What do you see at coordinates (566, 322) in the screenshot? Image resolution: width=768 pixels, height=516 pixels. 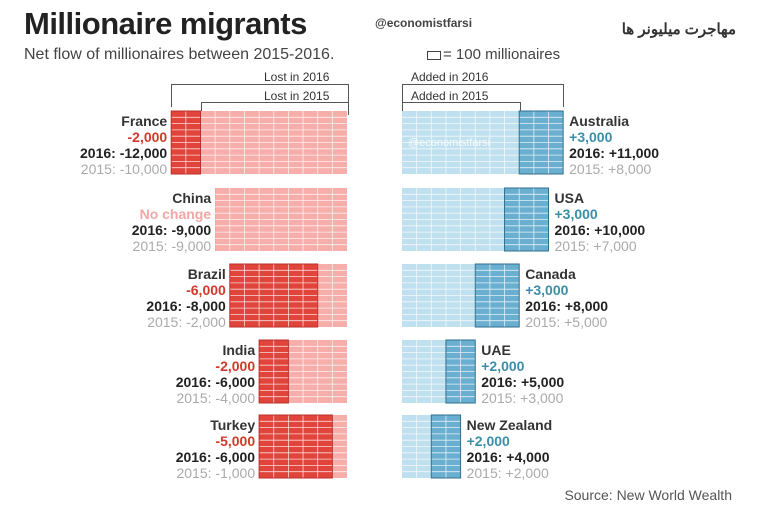 I see `value-2015: 2015: +5,000` at bounding box center [566, 322].